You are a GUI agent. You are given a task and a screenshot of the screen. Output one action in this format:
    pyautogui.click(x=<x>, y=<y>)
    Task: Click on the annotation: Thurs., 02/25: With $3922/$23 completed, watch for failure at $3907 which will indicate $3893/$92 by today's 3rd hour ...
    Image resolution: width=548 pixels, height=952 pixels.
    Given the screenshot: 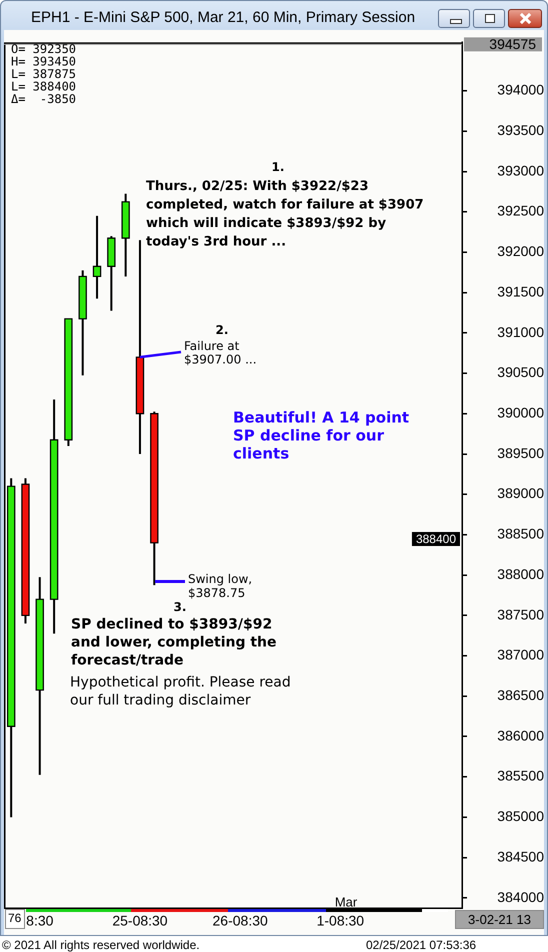 What is the action you would take?
    pyautogui.click(x=285, y=214)
    